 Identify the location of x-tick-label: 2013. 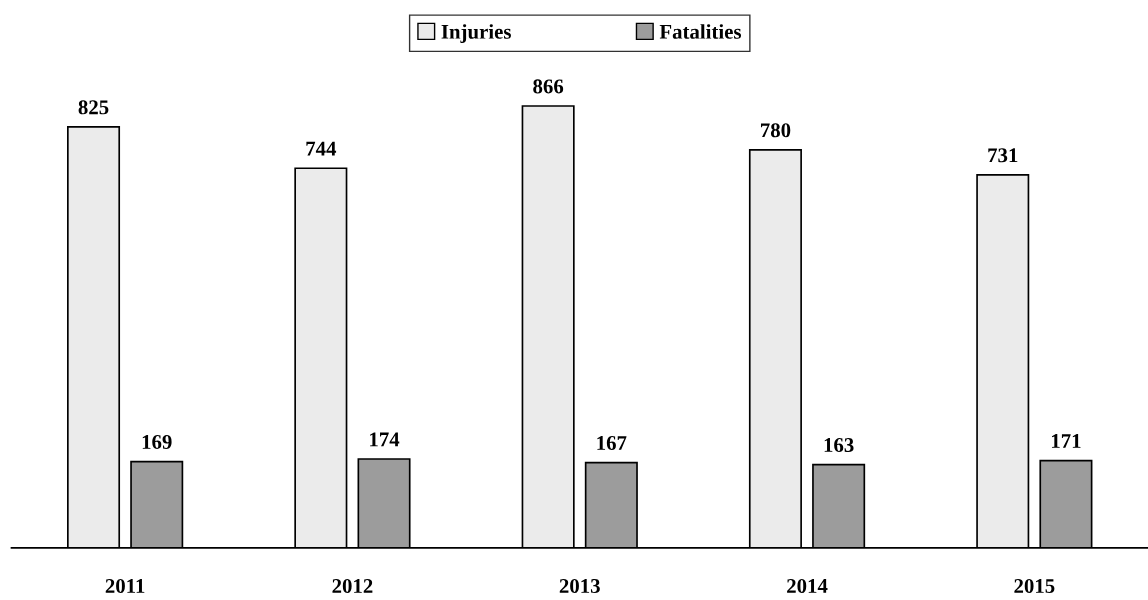
(579, 586).